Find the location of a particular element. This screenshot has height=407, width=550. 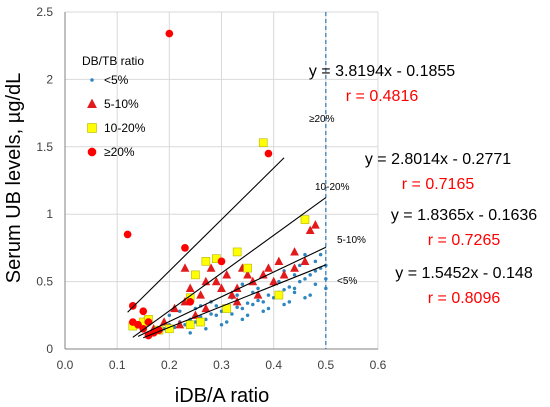

fit-equation: y = 1.8365x - 0.1636 is located at coordinates (464, 215).